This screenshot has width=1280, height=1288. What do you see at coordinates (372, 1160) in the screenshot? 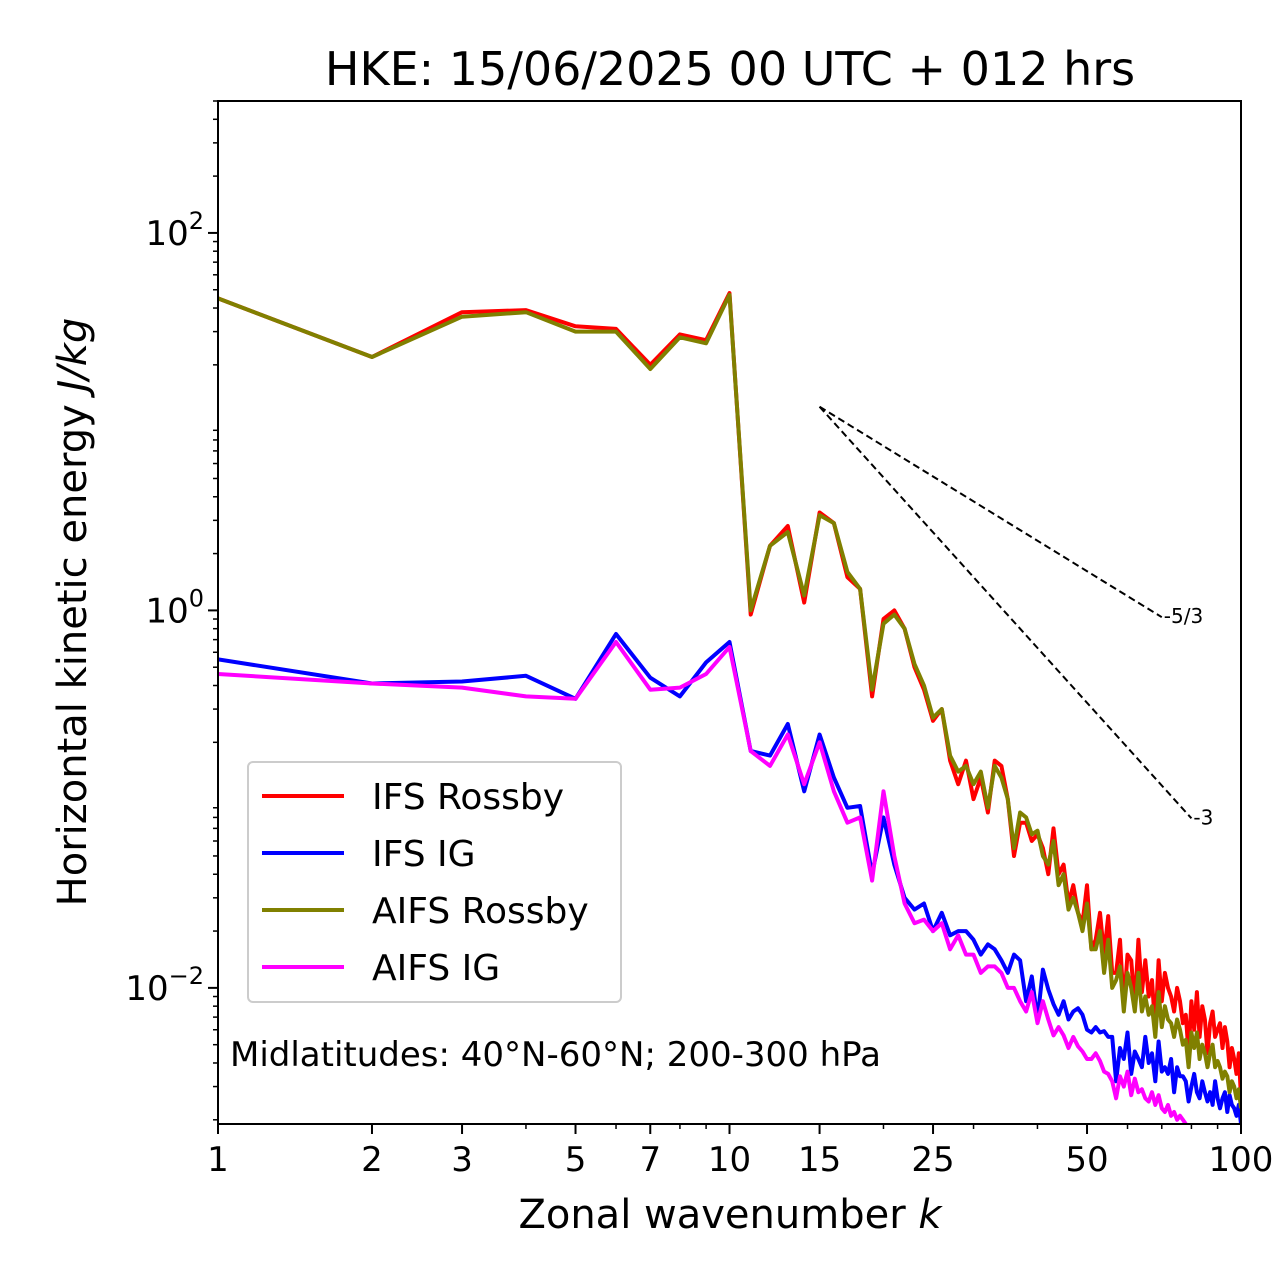
I see `x-tick-label: 2` at bounding box center [372, 1160].